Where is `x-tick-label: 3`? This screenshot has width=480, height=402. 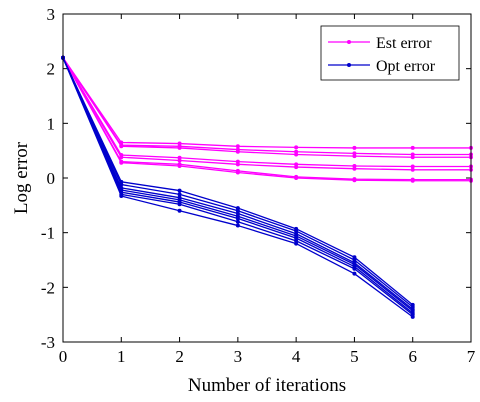 x-tick-label: 3 is located at coordinates (238, 356).